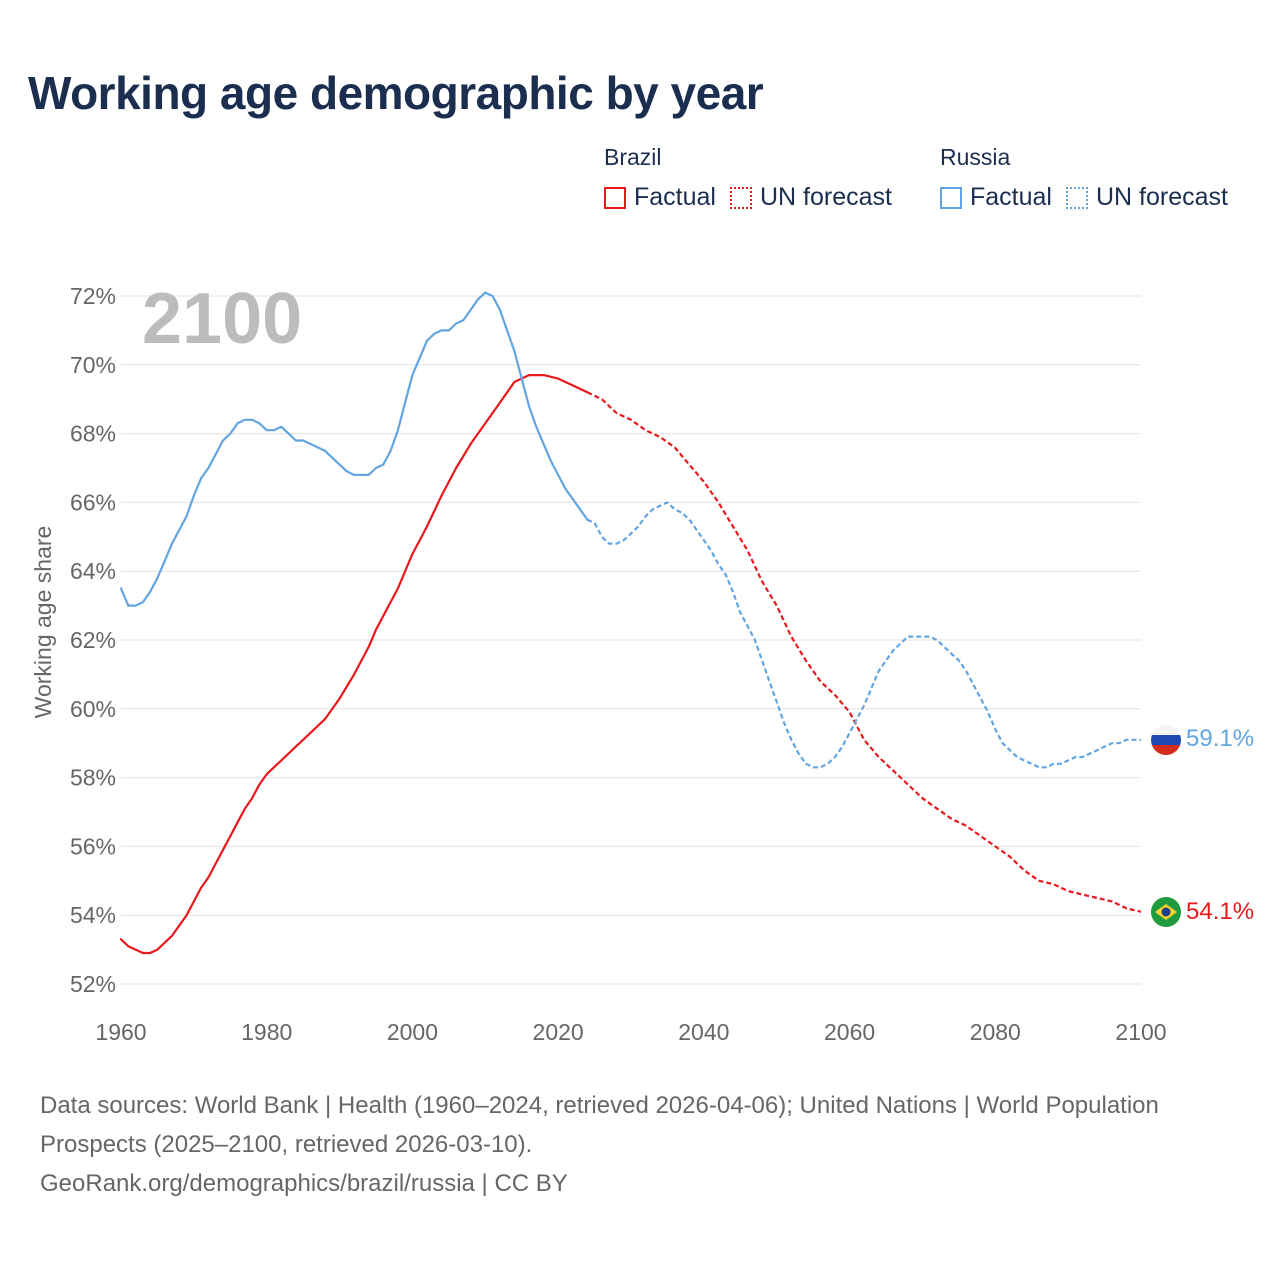 This screenshot has height=1280, width=1280. Describe the element at coordinates (396, 93) in the screenshot. I see `page-title: Working age demographic by year` at that location.